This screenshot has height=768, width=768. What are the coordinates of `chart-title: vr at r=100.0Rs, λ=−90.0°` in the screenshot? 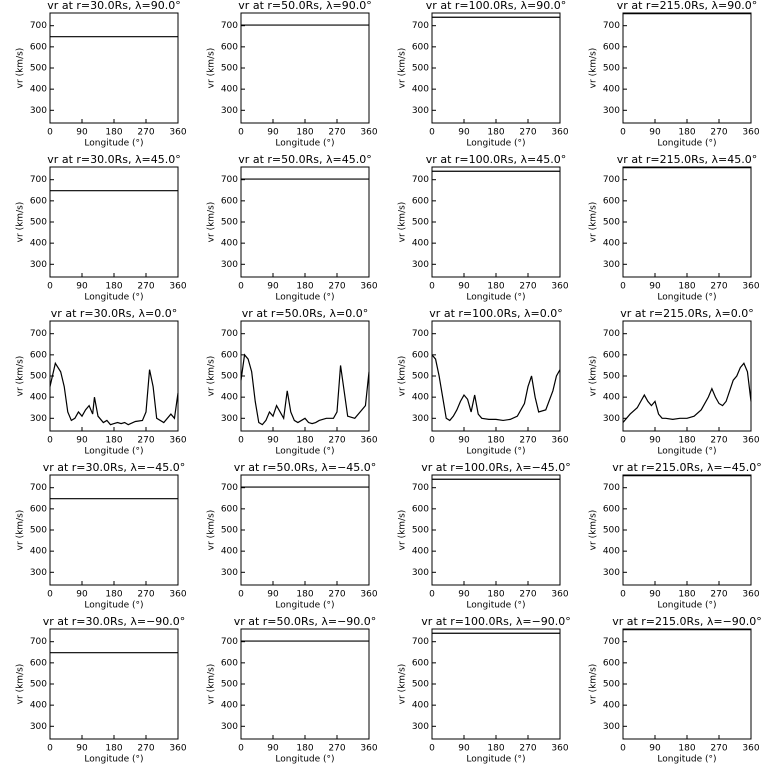 It's located at (496, 621).